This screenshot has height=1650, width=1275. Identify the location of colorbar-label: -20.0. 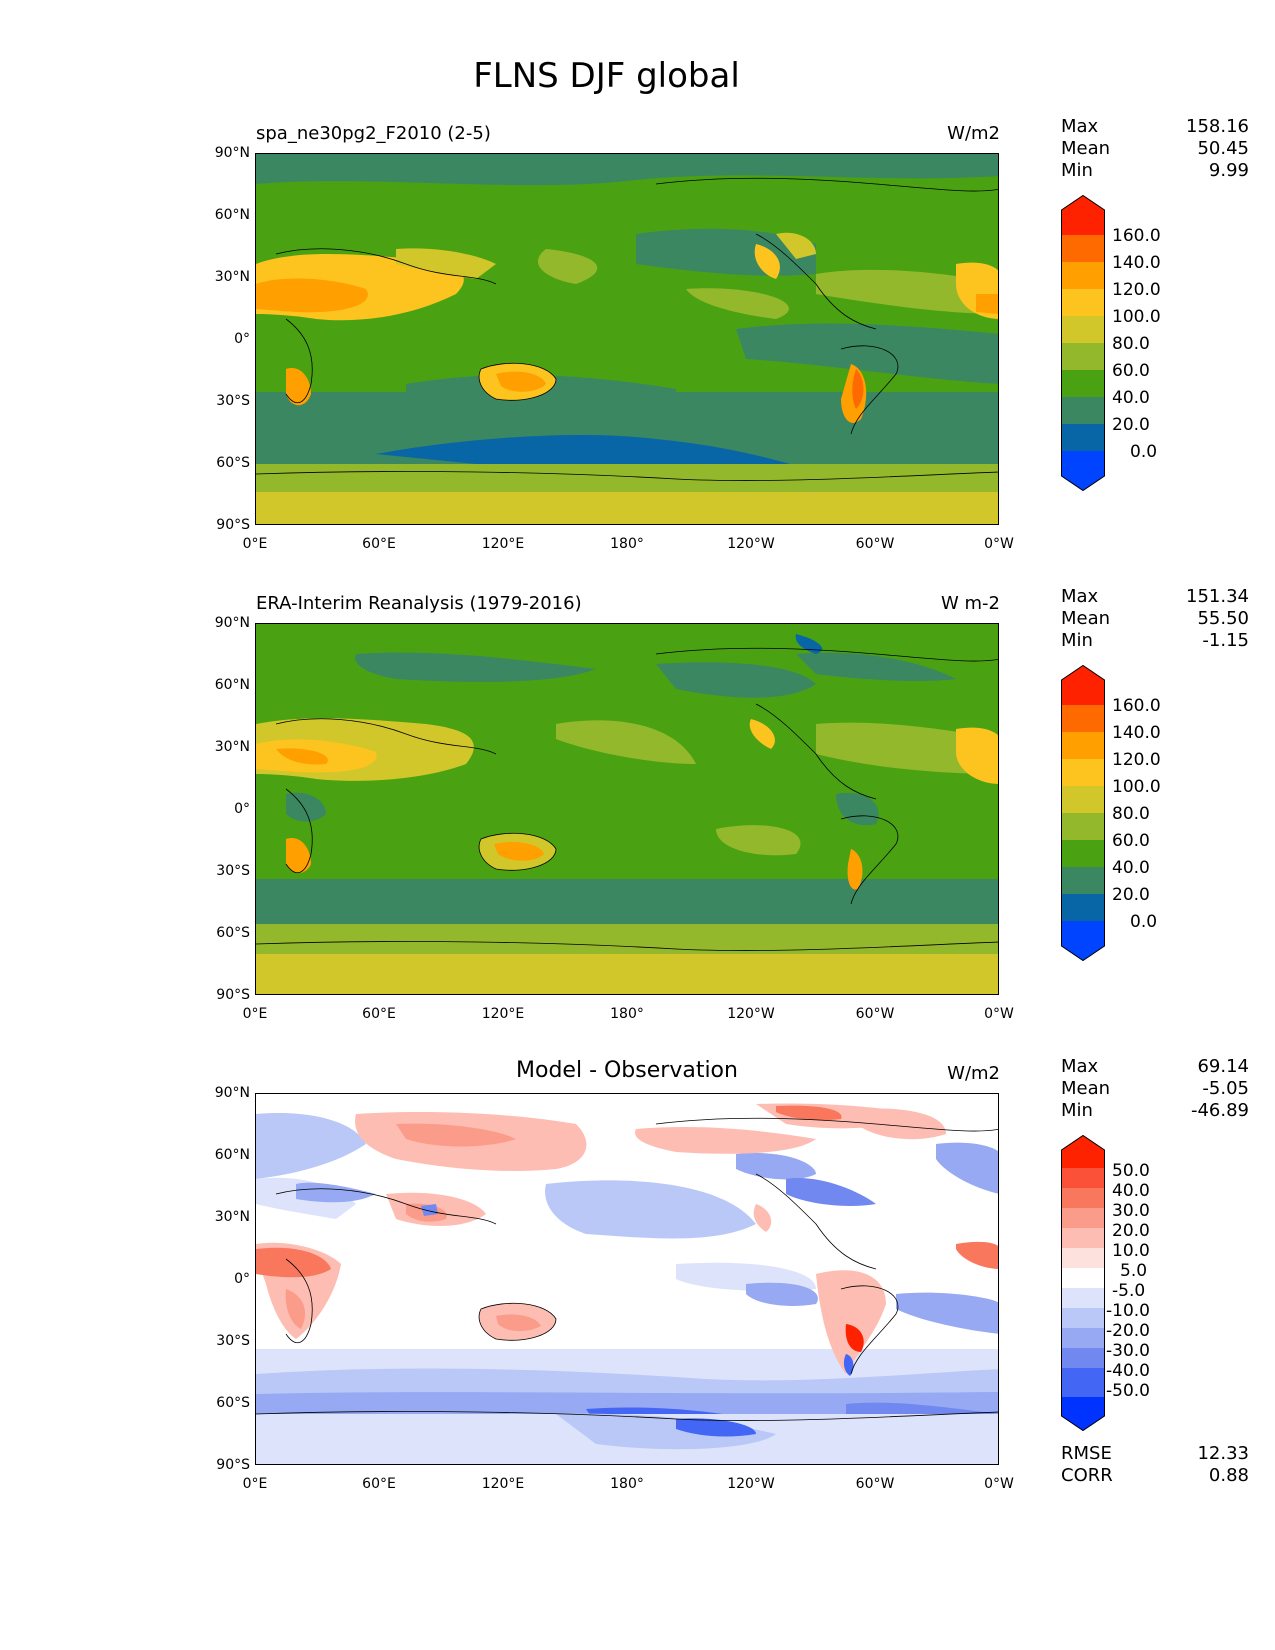
(1128, 1331).